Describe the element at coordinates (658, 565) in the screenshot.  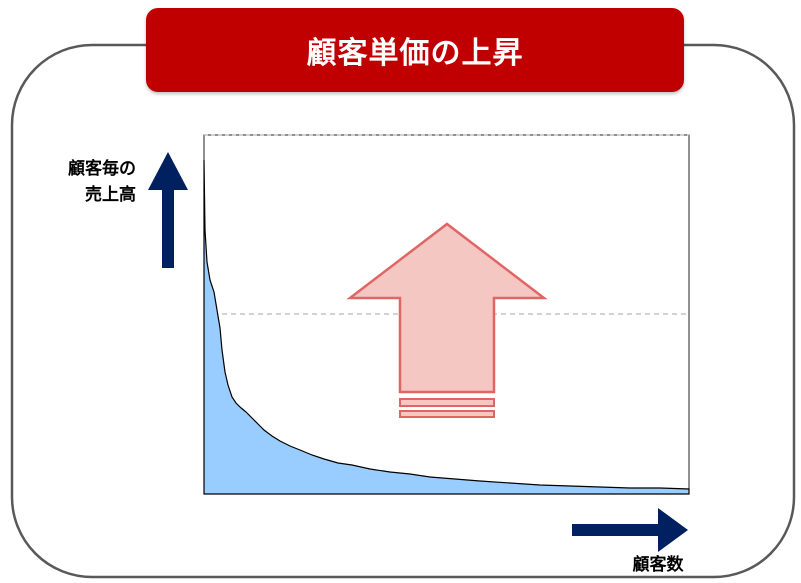
I see `x-axis-label: 顧客数` at that location.